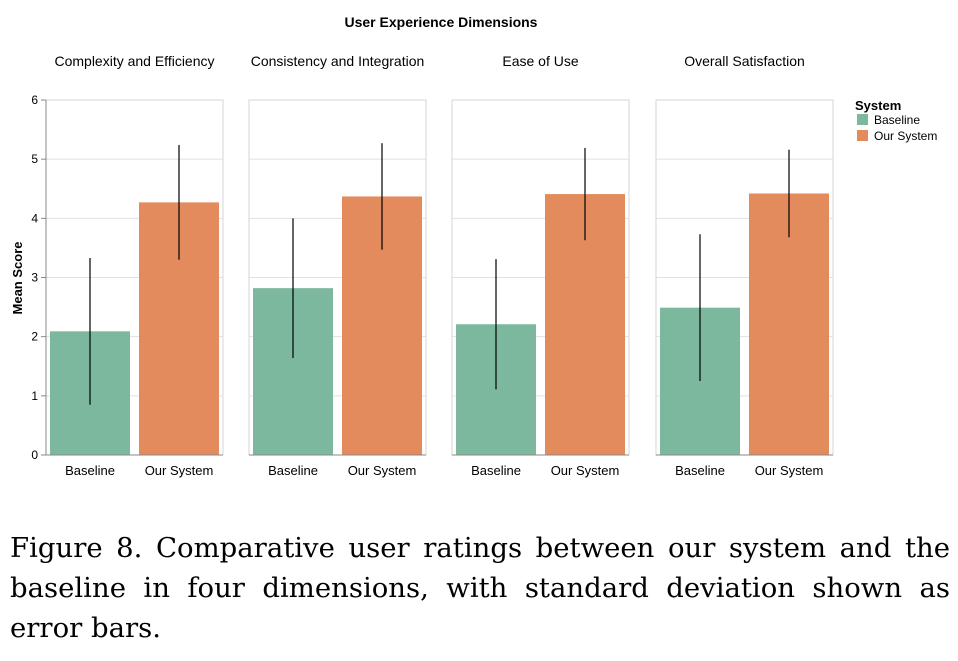 The width and height of the screenshot is (958, 661). What do you see at coordinates (744, 265) in the screenshot?
I see `facet-panel: Overall Satisfaction Baseline Our System` at bounding box center [744, 265].